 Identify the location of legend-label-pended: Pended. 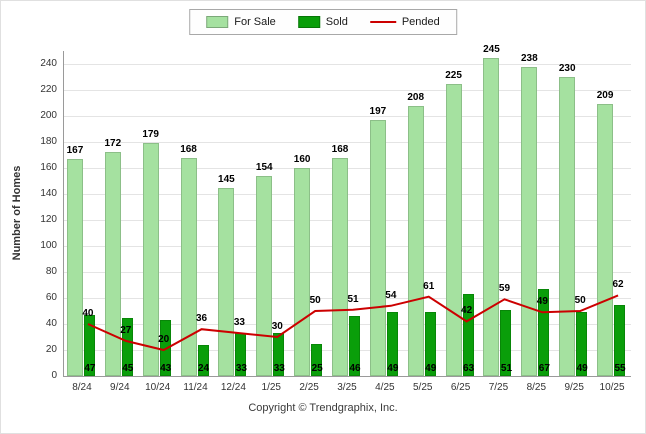
(420, 22).